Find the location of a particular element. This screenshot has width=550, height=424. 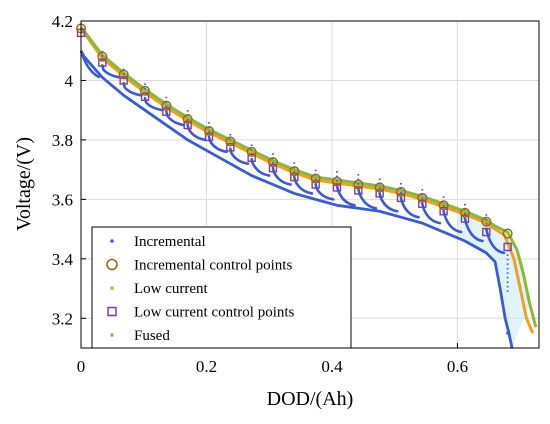

x-tick-label: 0.2 is located at coordinates (206, 366).